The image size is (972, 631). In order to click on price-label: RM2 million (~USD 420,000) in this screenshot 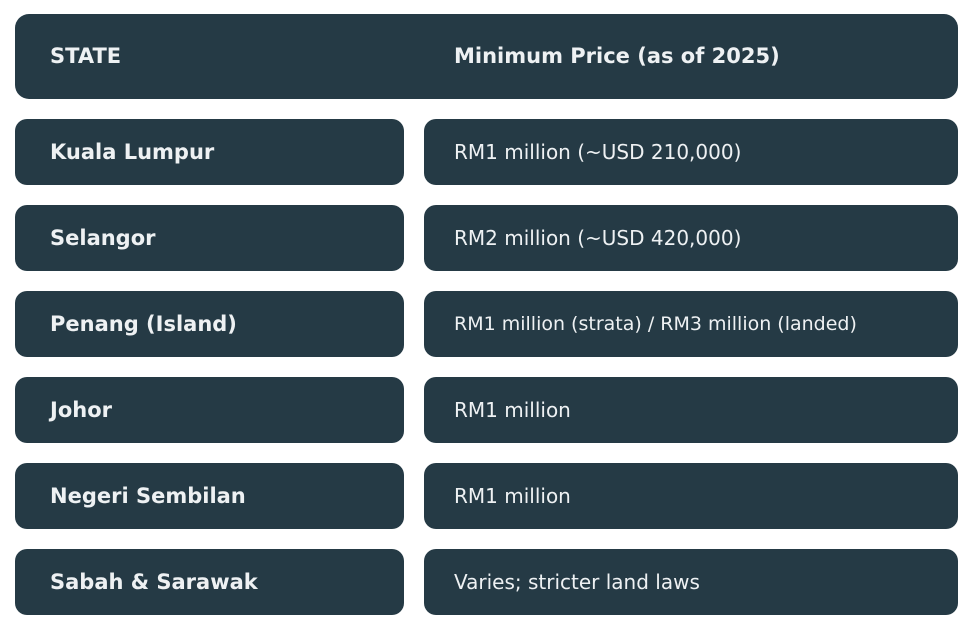, I will do `click(598, 238)`.